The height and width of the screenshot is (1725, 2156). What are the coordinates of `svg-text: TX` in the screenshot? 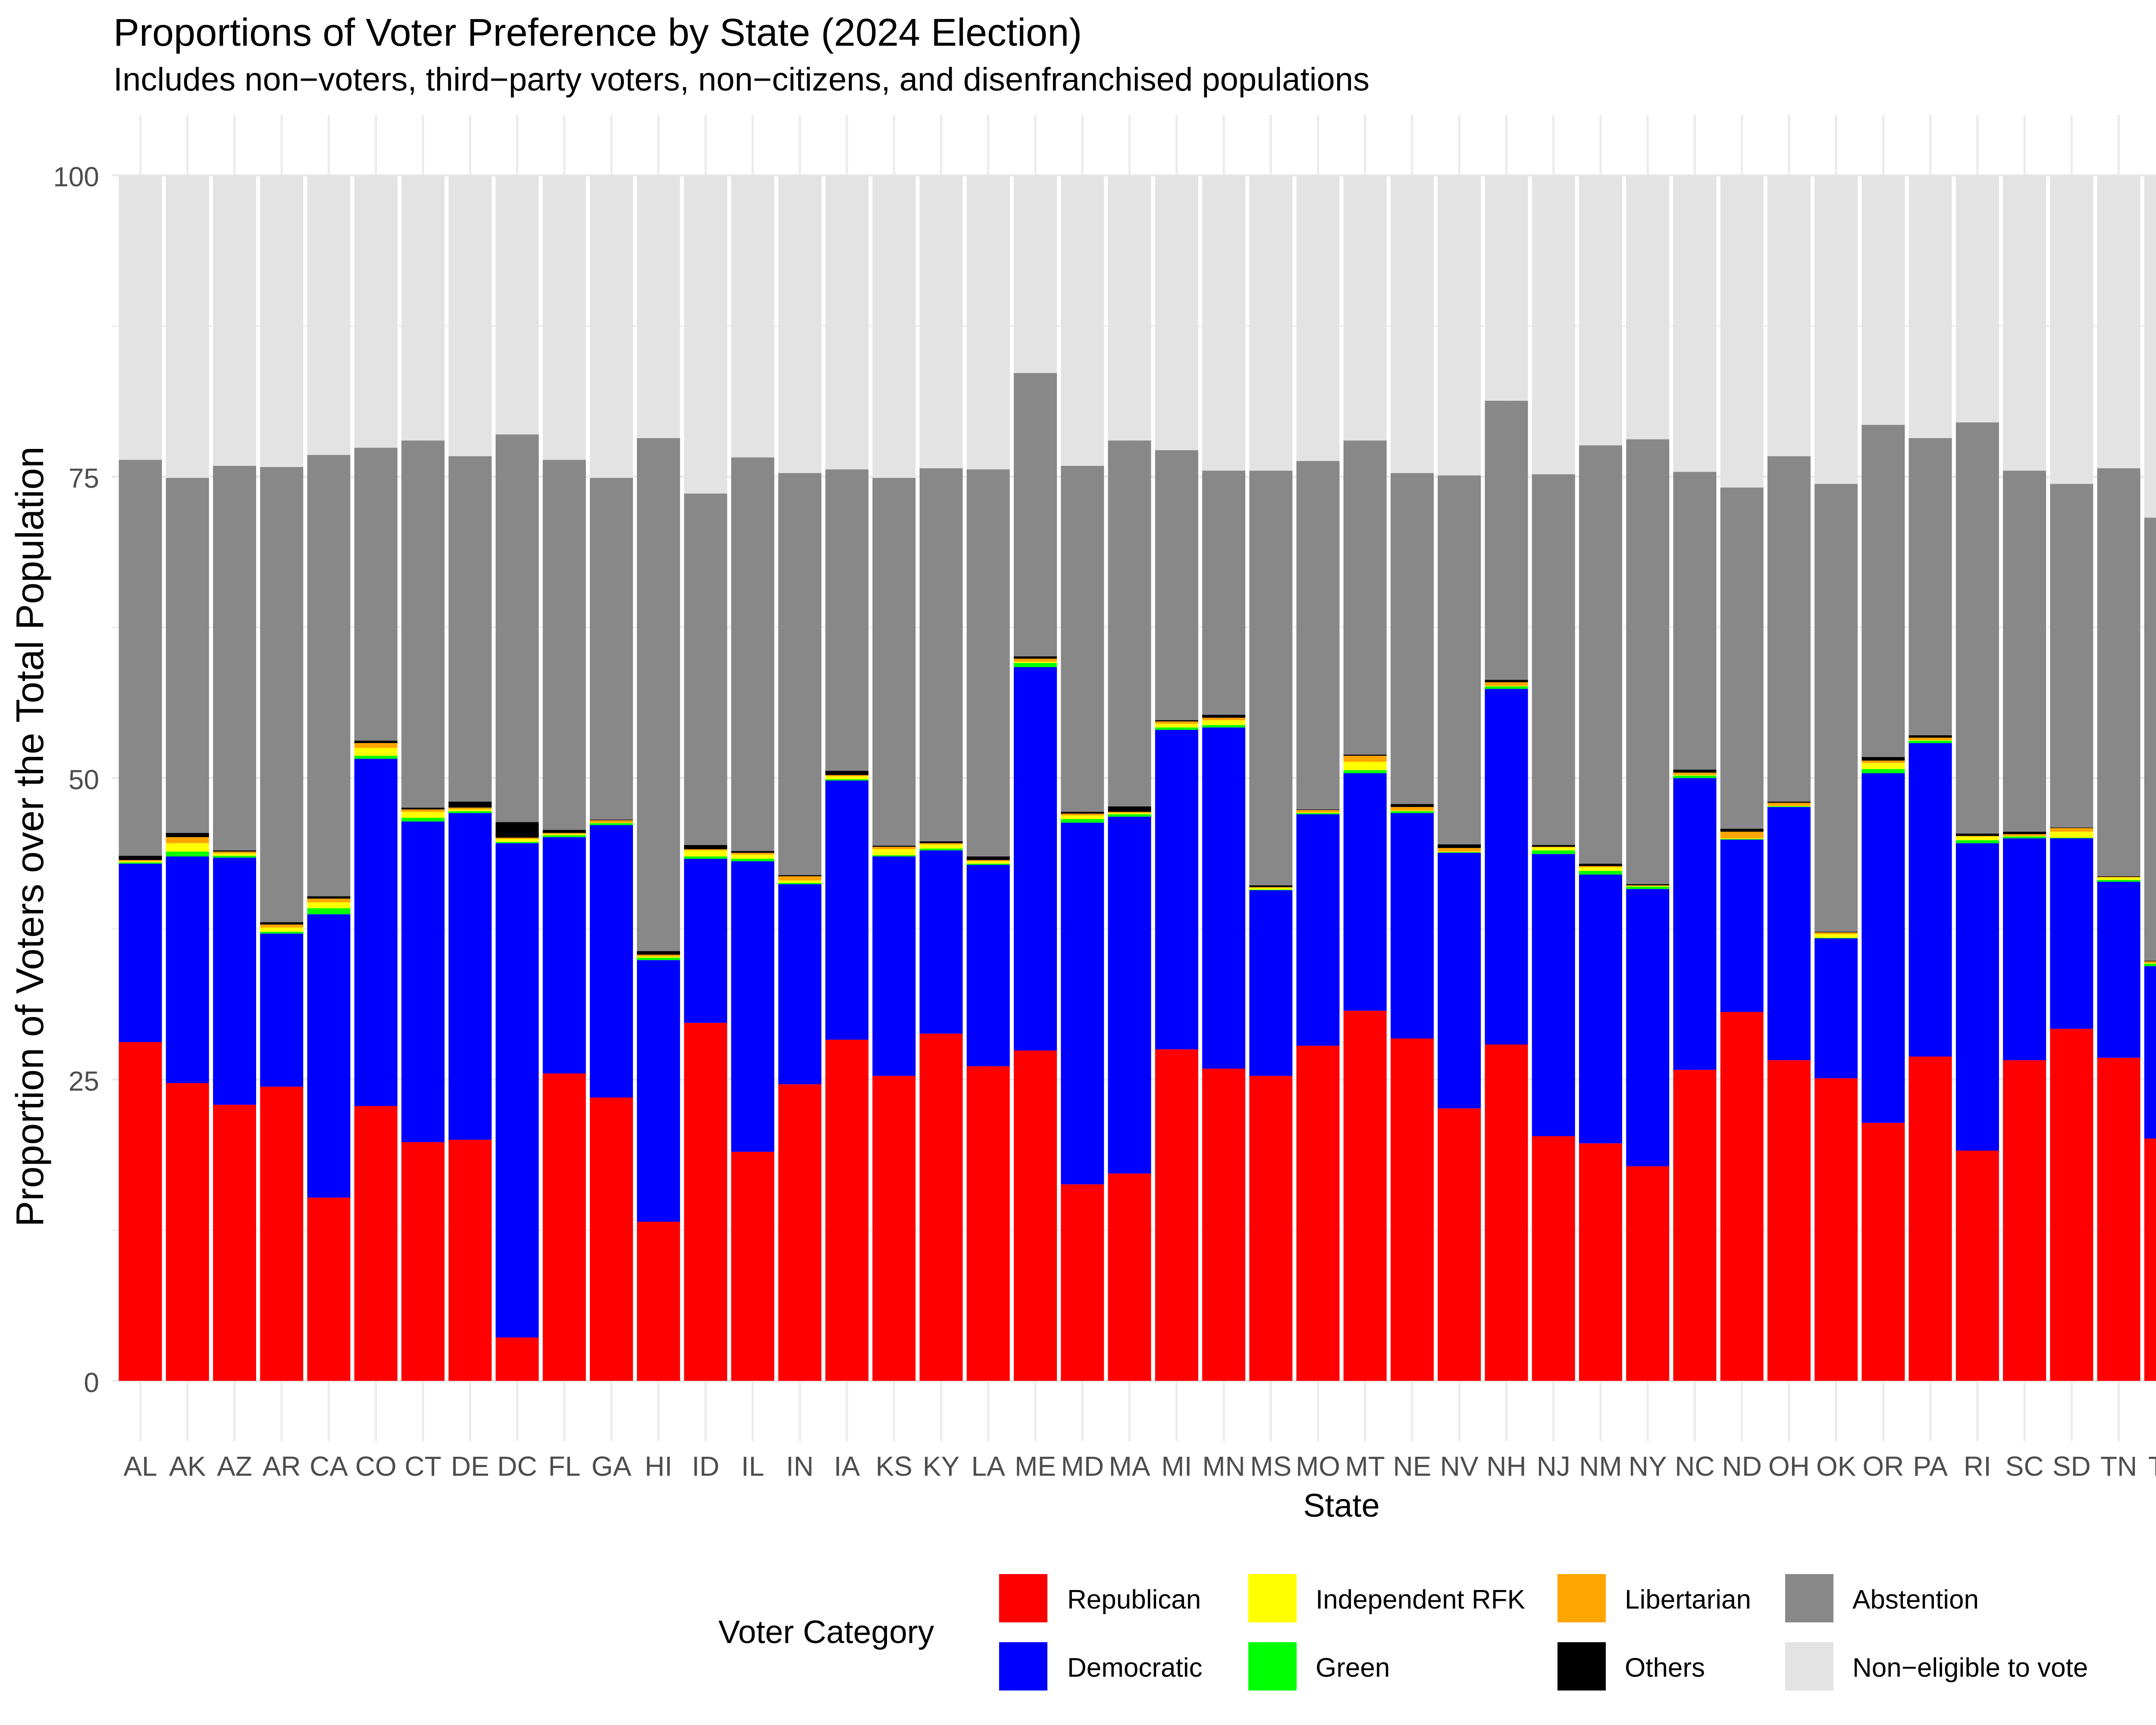 It's located at (2152, 1466).